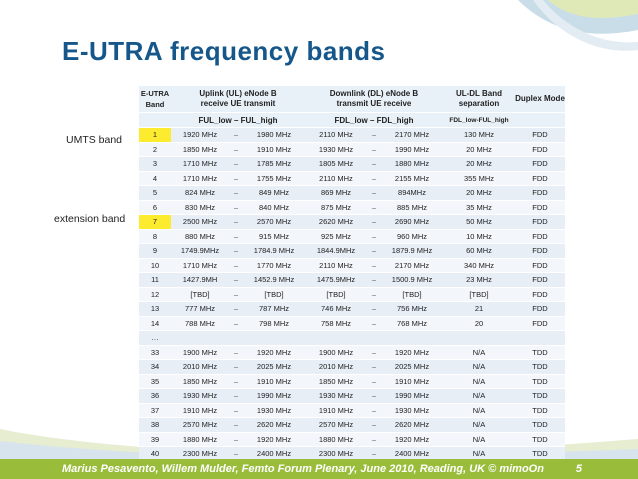 This screenshot has width=638, height=479. I want to click on cell-ul-high: 1980 MHz, so click(274, 135).